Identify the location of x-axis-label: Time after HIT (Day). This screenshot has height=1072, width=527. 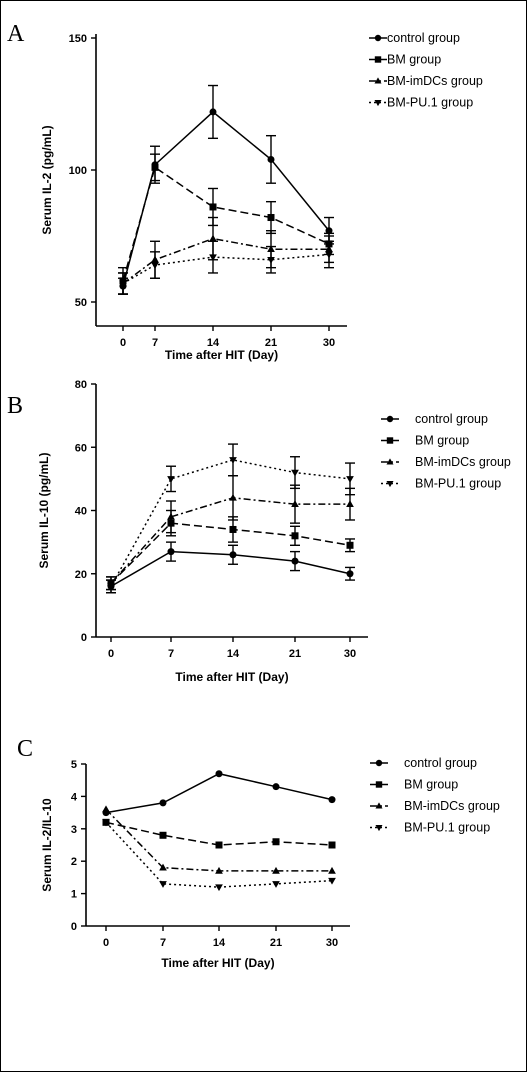
(217, 963).